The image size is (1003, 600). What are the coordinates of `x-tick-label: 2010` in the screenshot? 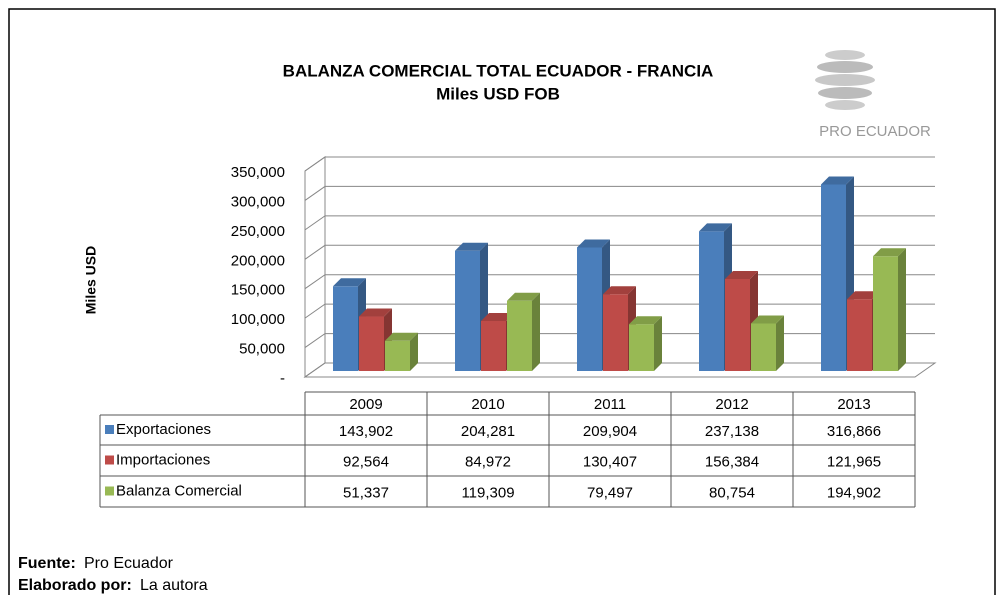 It's located at (487, 404).